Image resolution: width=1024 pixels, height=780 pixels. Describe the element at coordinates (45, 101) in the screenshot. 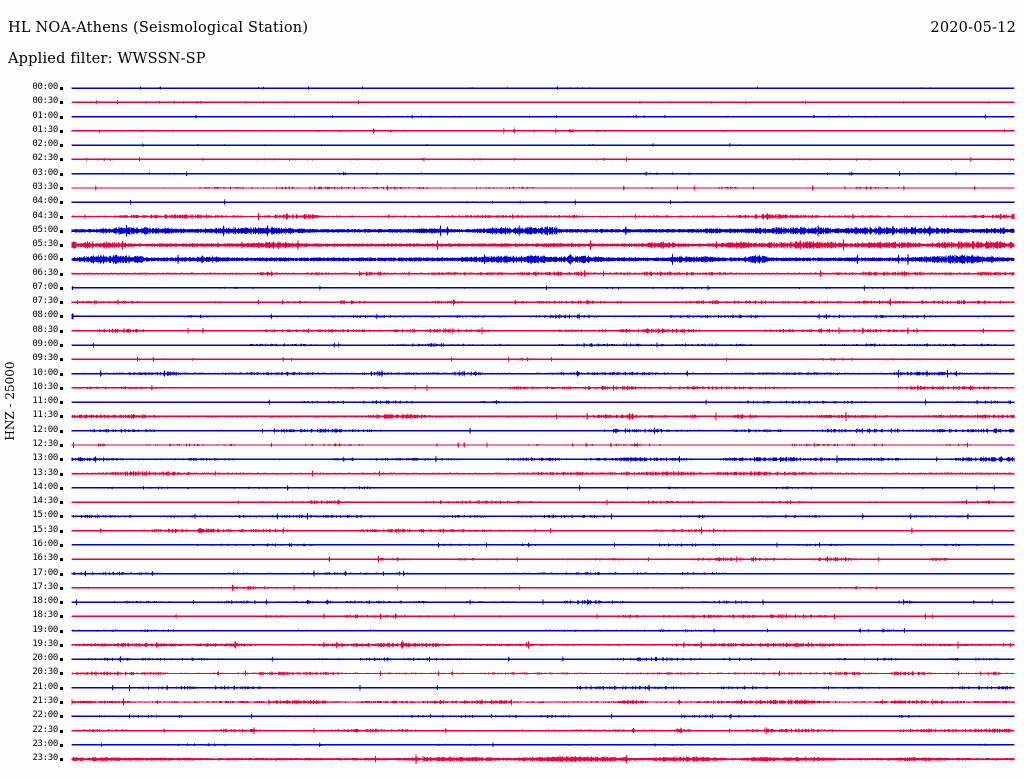

I see `time-label-0030: 00:30` at that location.